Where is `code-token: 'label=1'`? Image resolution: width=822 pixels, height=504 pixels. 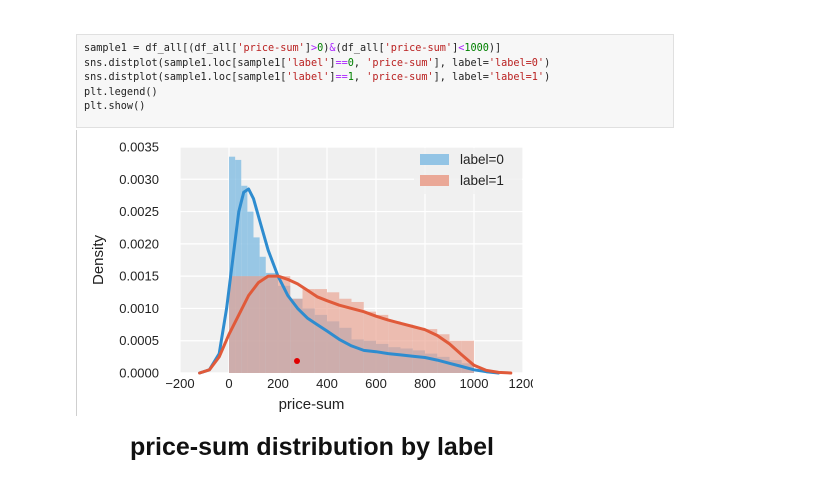
code-token: 'label=1' is located at coordinates (516, 78).